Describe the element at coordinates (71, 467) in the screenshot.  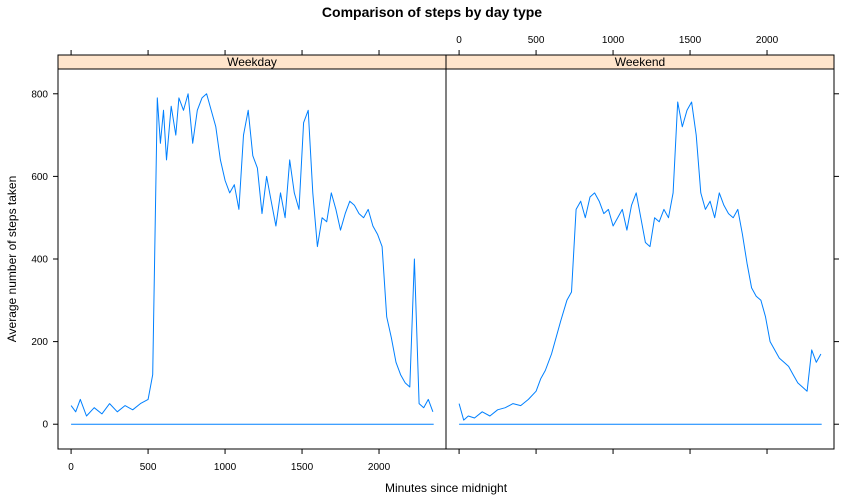
I see `bottom-tick-label: 0` at that location.